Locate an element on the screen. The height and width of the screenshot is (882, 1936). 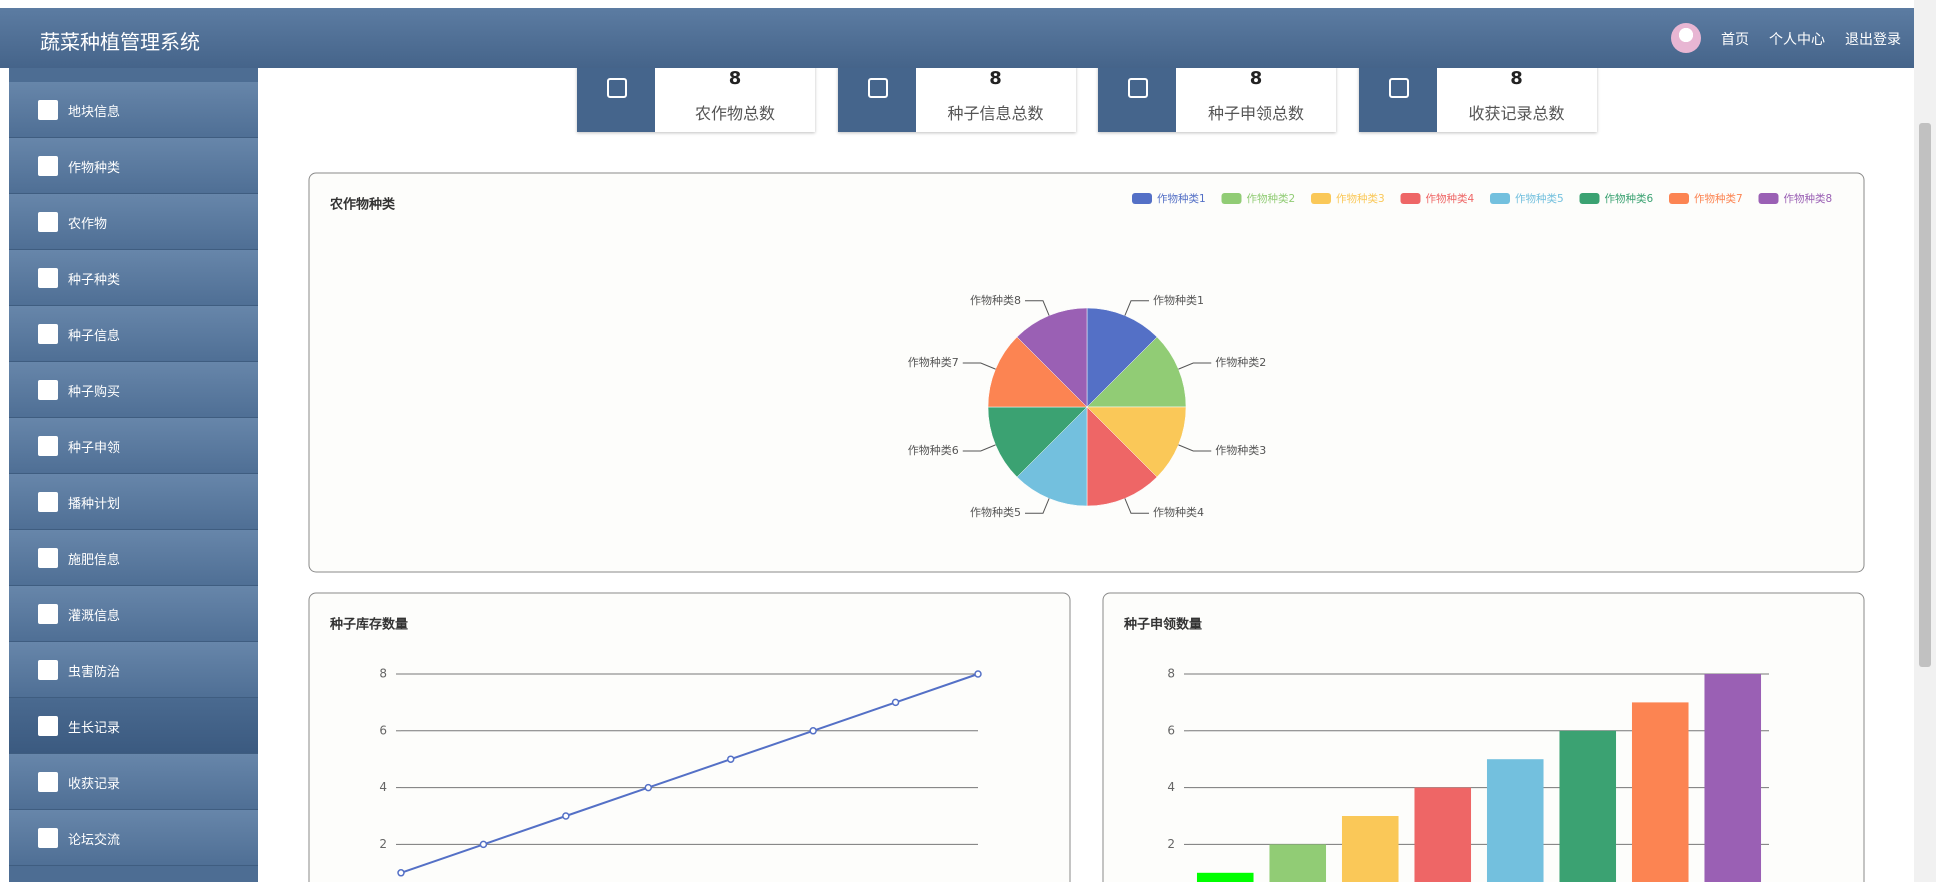
legend-label: 作物种类6 is located at coordinates (1629, 198).